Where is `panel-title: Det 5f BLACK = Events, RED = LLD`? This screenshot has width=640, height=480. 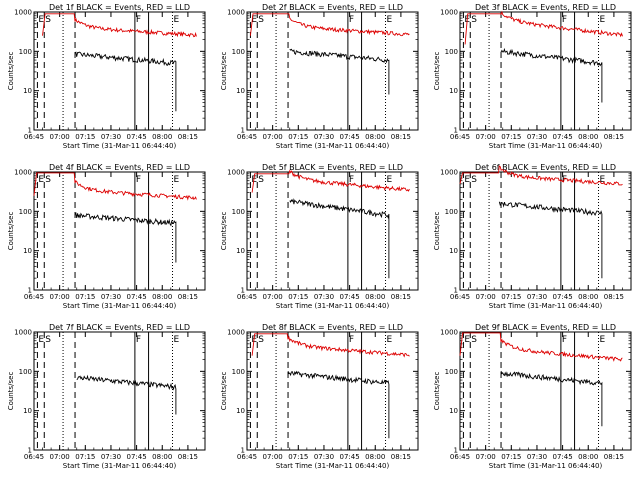
panel-title: Det 5f BLACK = Events, RED = LLD is located at coordinates (332, 167).